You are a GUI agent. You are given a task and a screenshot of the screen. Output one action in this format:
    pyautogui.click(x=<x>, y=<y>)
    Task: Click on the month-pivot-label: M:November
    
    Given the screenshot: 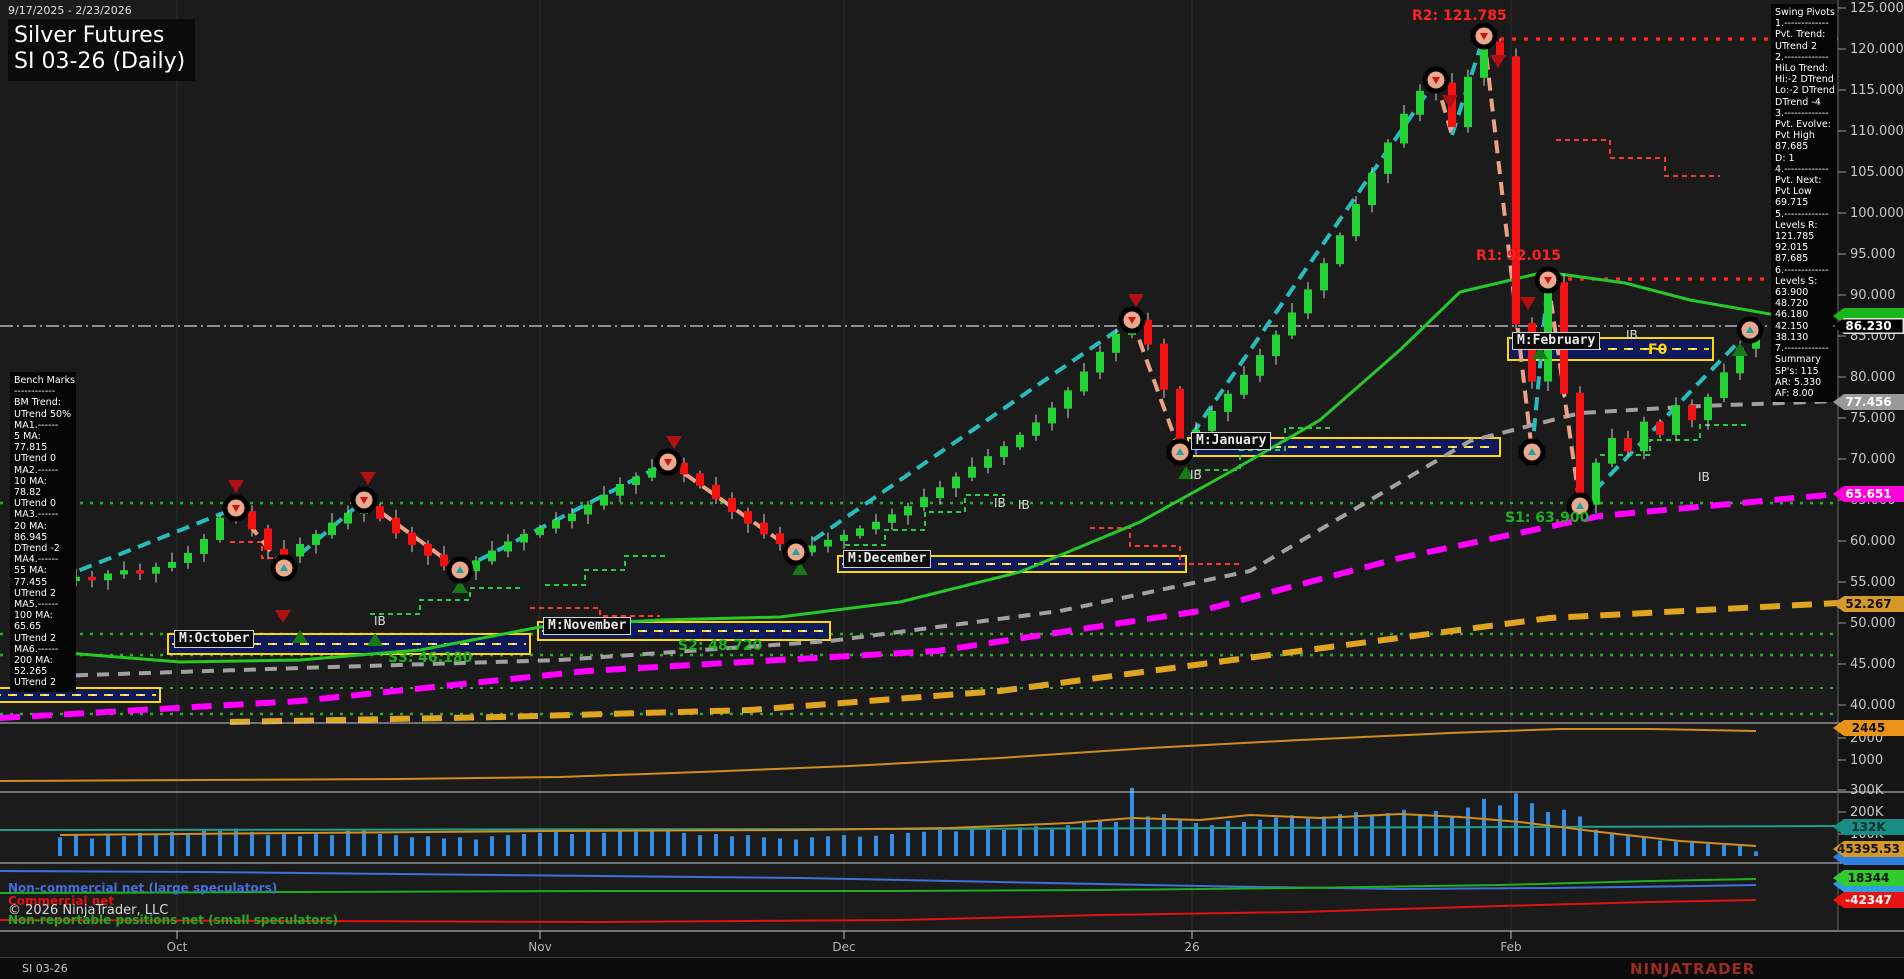 What is the action you would take?
    pyautogui.click(x=587, y=626)
    